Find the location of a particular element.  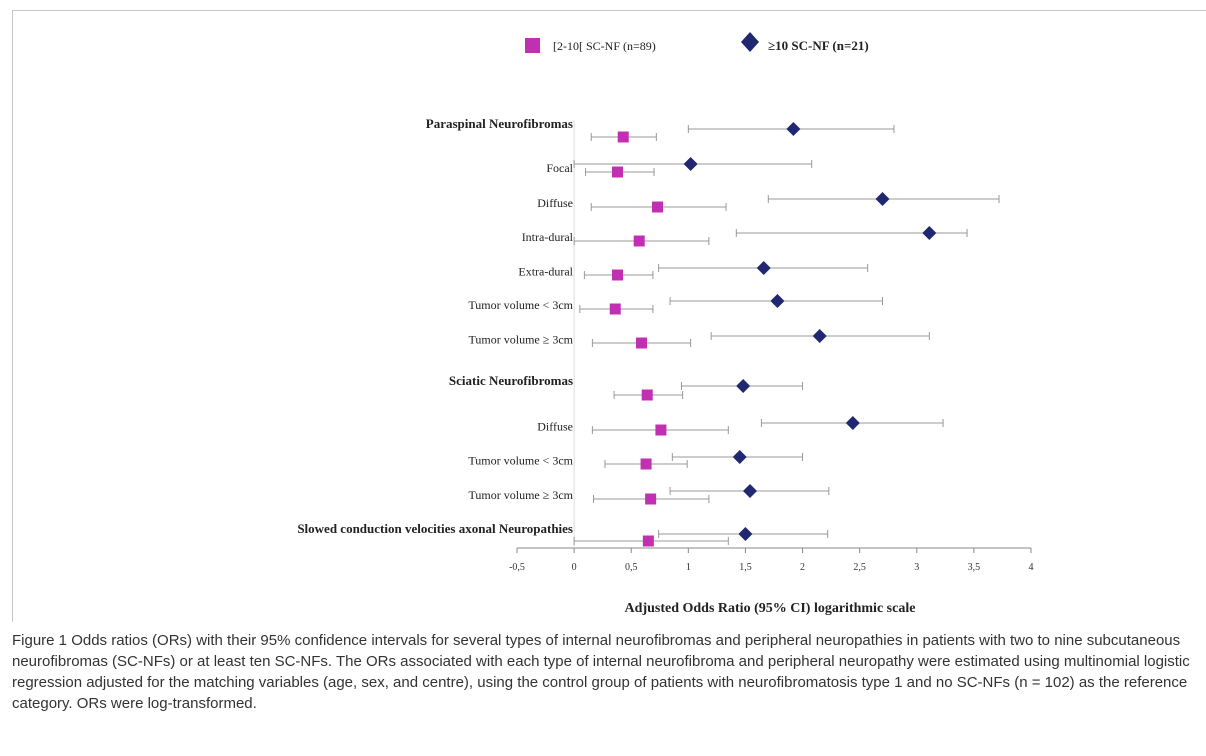

legend-label-series2: ≥10 SC-NF (n=21) is located at coordinates (818, 45).